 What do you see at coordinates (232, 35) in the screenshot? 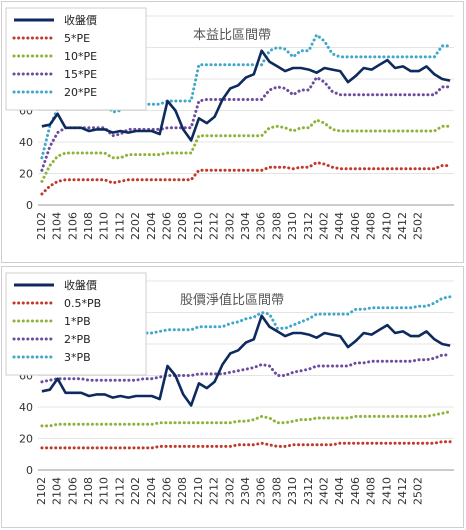
I see `chart-title: 本益比區間帶` at bounding box center [232, 35].